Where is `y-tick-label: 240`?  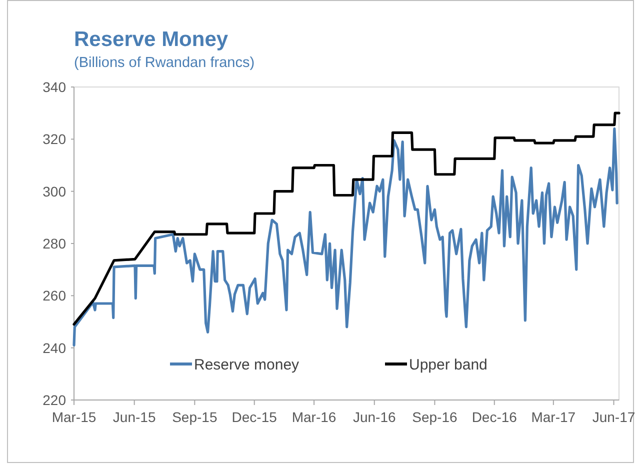
y-tick-label: 240 is located at coordinates (54, 348).